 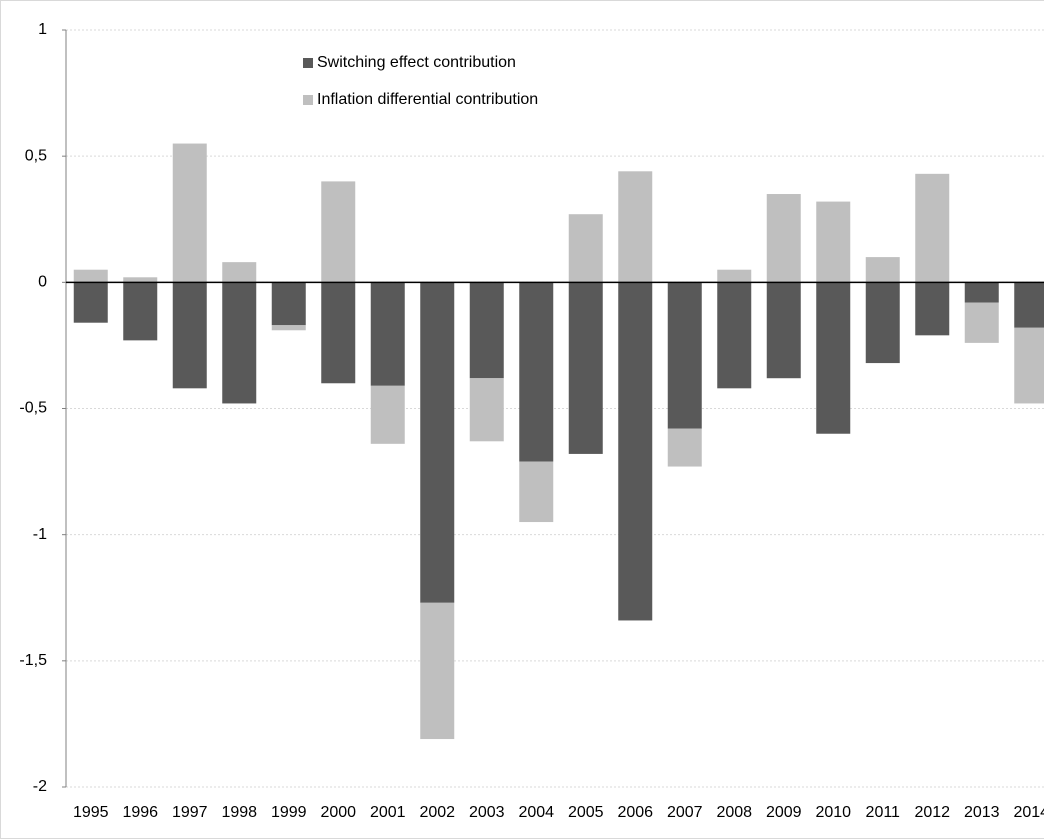 I want to click on x-tick-label: 2008, so click(x=734, y=812).